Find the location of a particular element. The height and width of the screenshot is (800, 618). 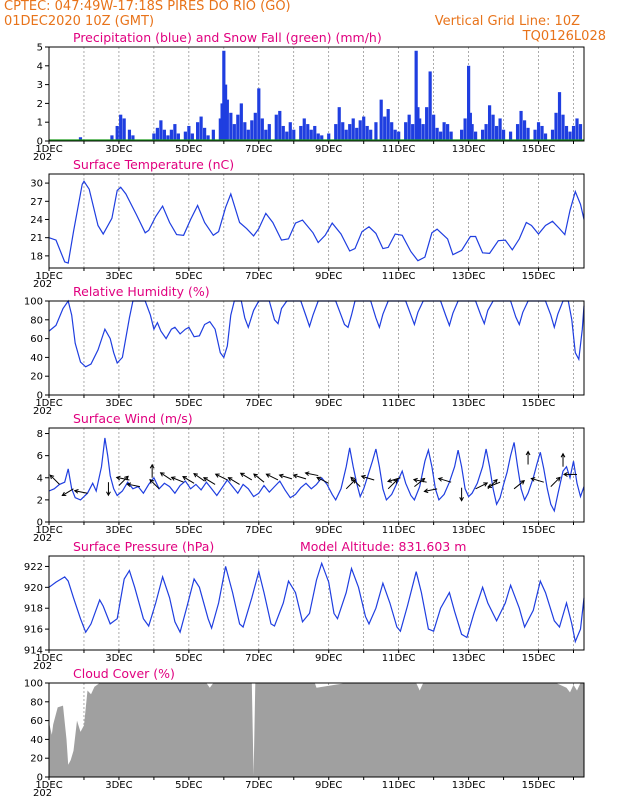

y-tick-label: 1 is located at coordinates (40, 123).